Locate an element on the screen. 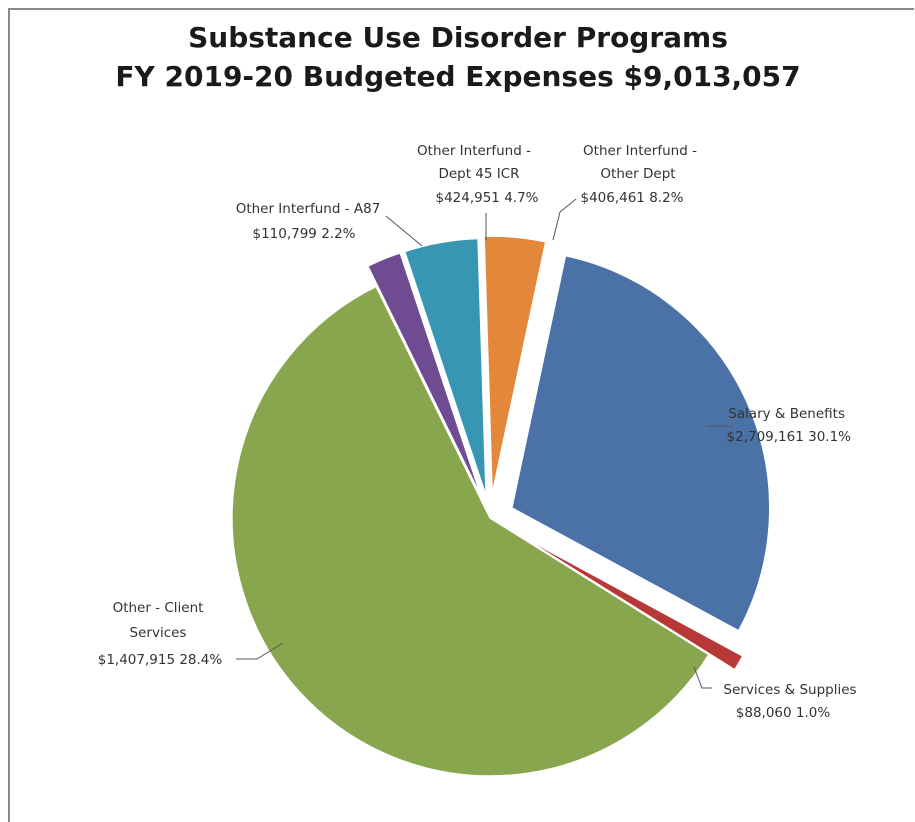  pie-slice-a87 is located at coordinates (424, 374).